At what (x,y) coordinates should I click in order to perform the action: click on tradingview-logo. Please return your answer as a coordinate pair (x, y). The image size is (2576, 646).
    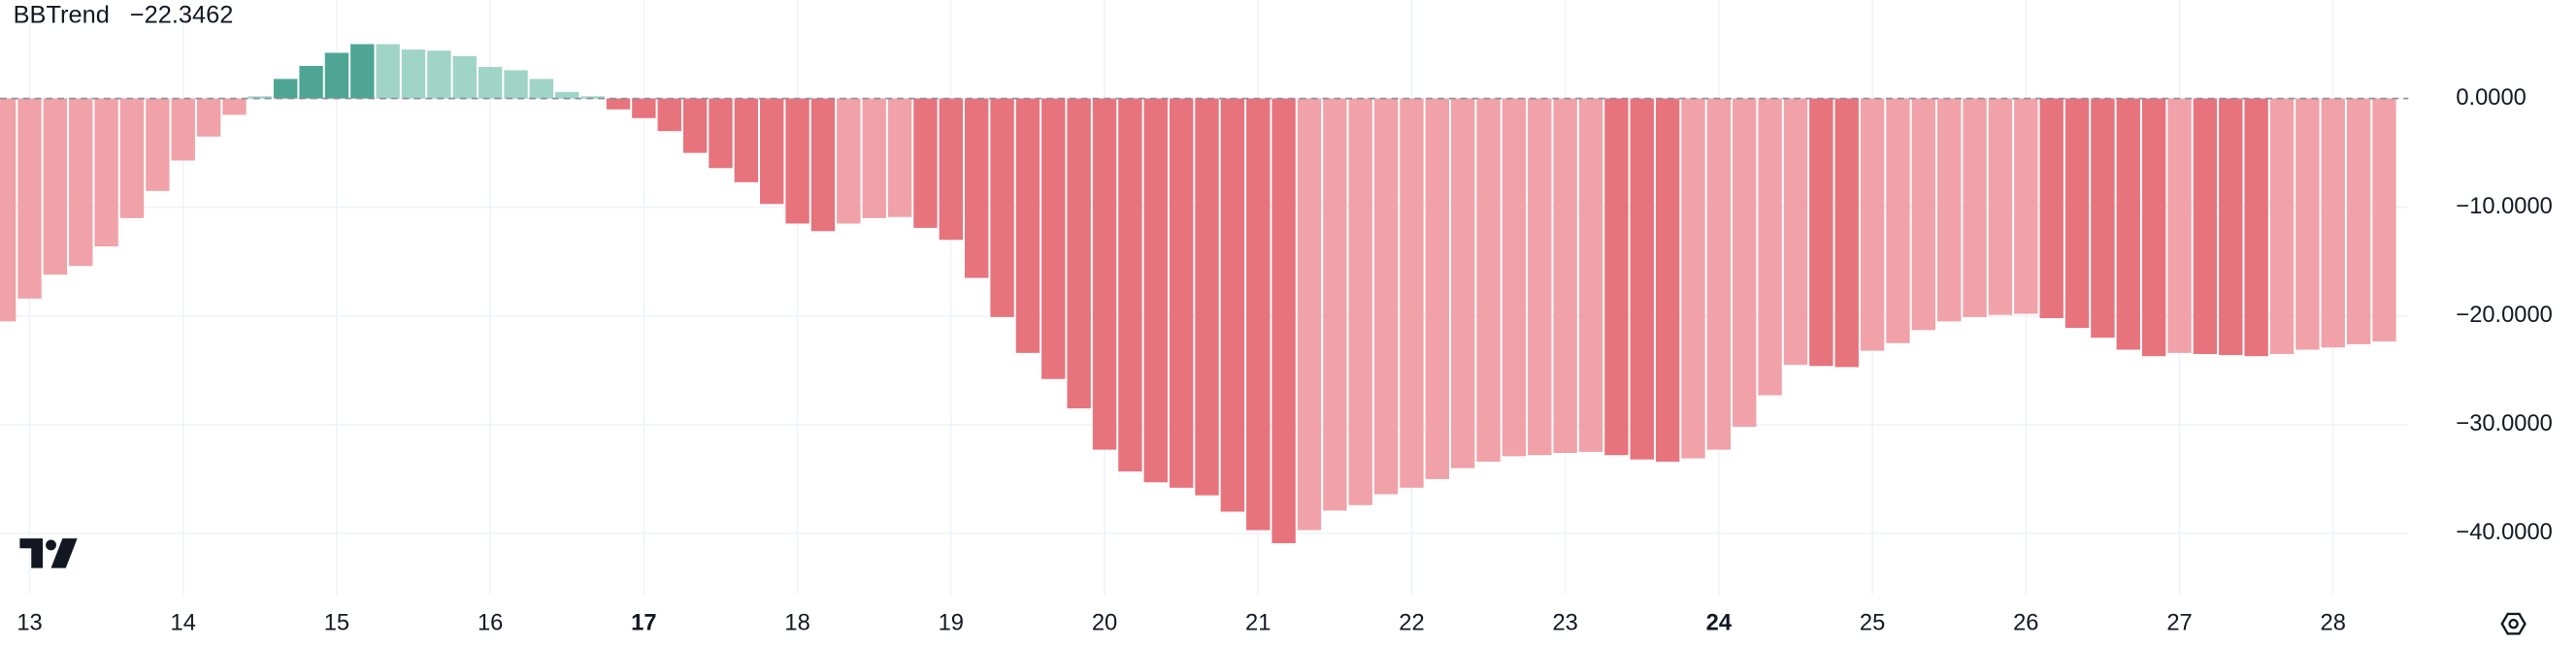
    Looking at the image, I should click on (49, 553).